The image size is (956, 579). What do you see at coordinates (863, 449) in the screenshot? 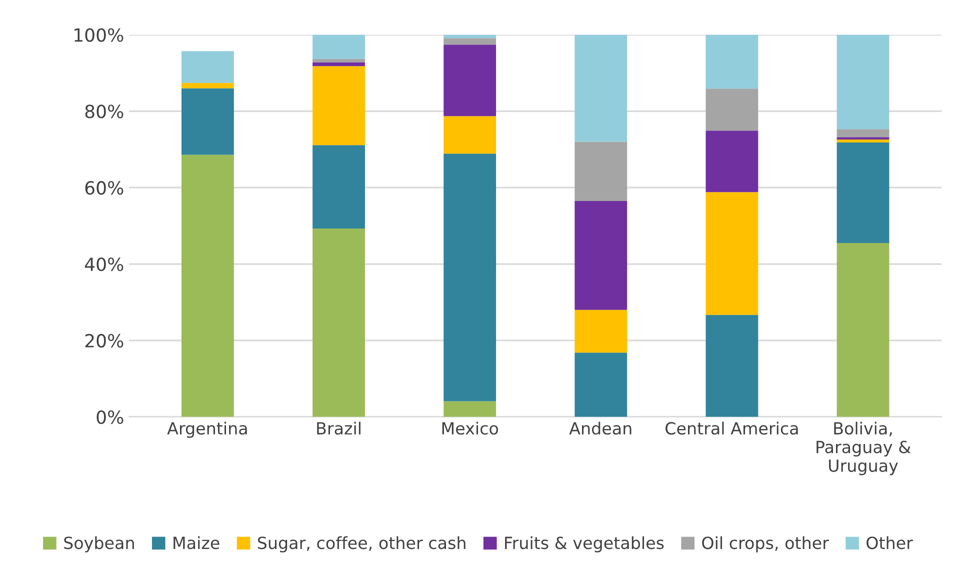
I see `x-tick-label: Bolivia, Paraguay & Uruguay` at bounding box center [863, 449].